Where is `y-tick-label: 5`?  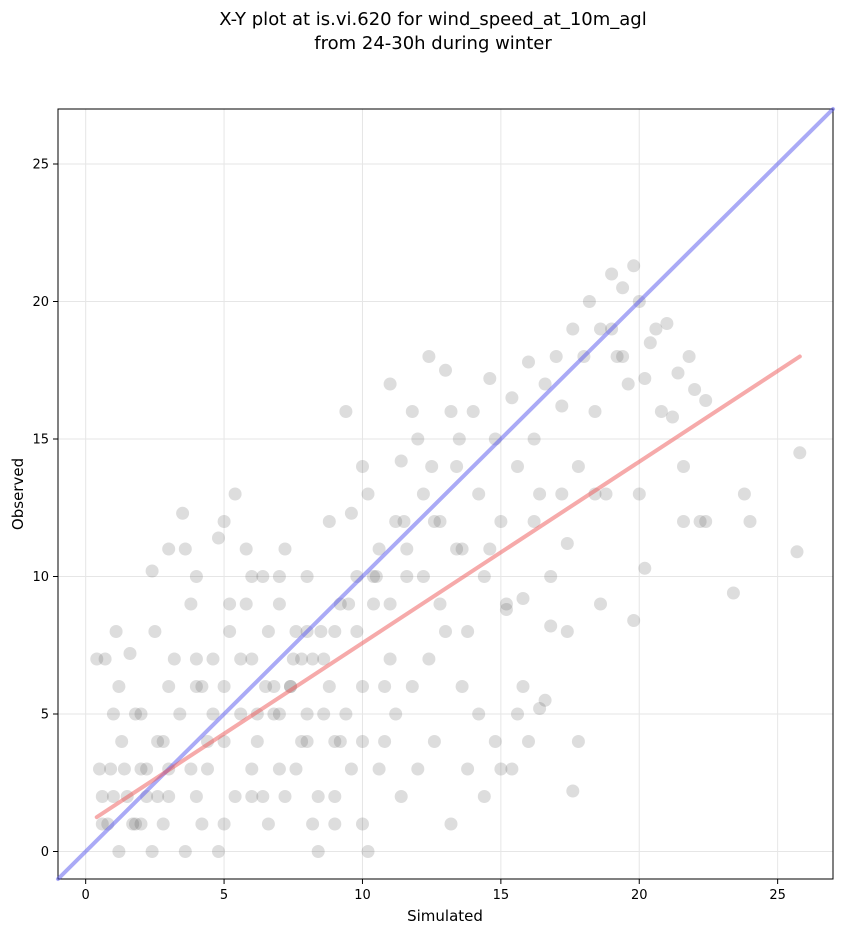 y-tick-label: 5 is located at coordinates (45, 715).